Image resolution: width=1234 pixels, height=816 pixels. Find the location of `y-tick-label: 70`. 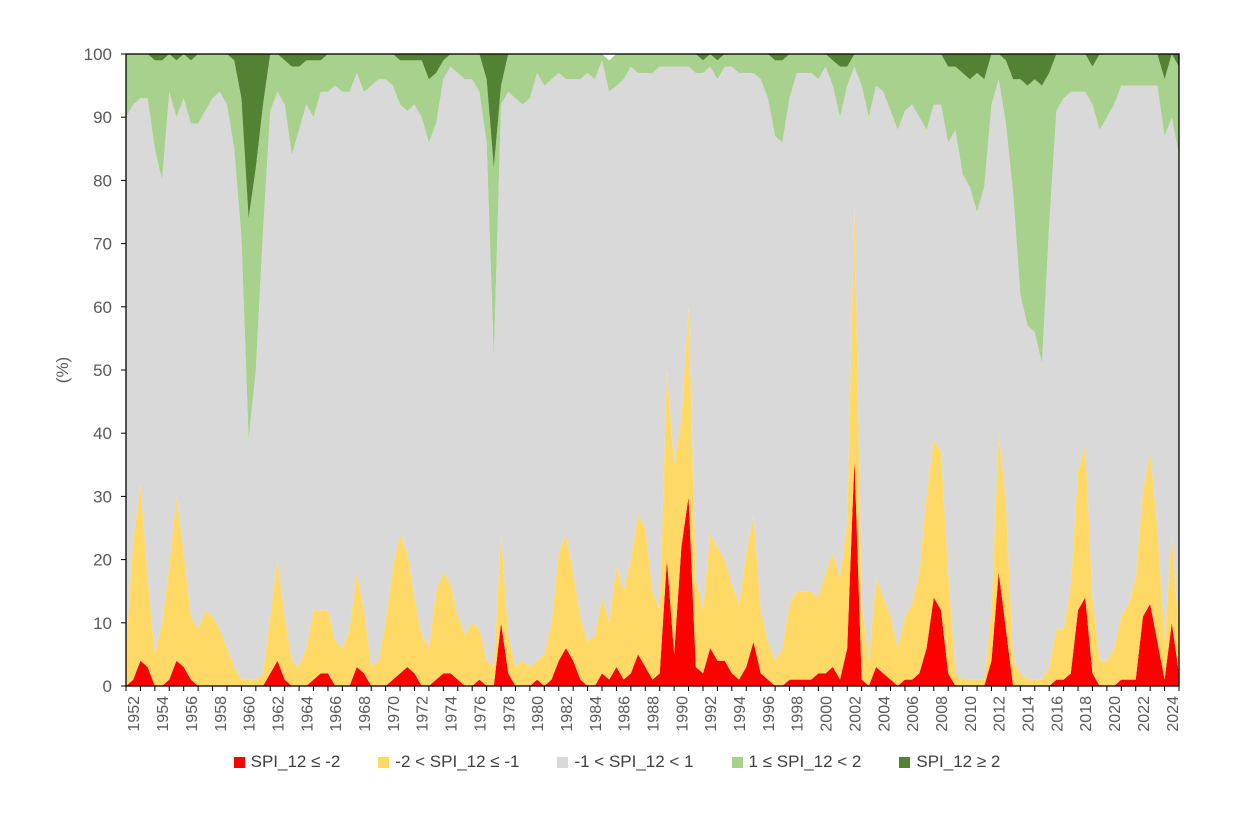

y-tick-label: 70 is located at coordinates (102, 244).